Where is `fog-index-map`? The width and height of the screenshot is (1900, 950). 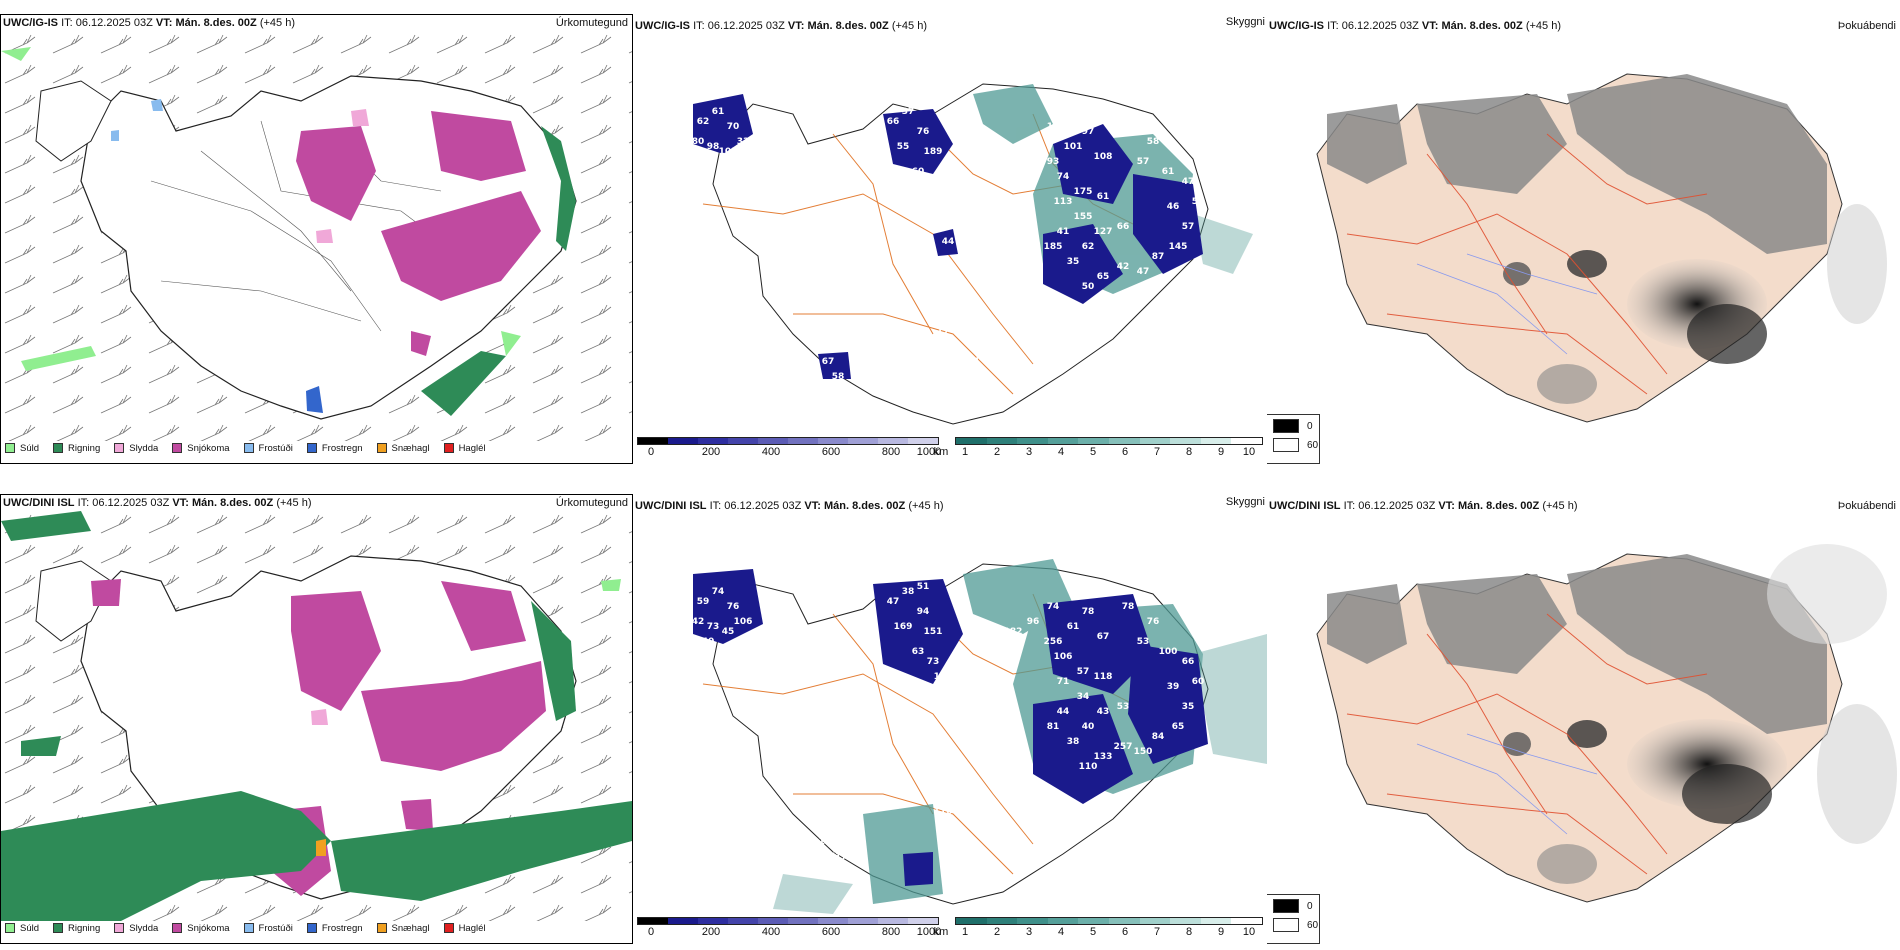 fog-index-map is located at coordinates (1606, 723).